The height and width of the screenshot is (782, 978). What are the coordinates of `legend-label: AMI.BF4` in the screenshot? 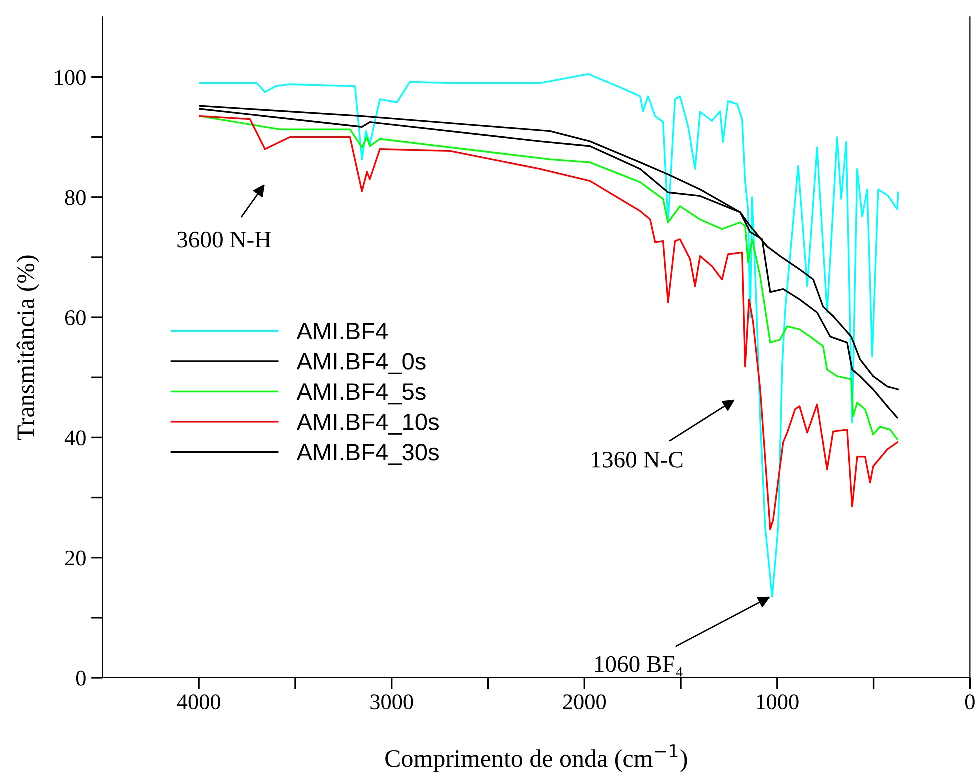 It's located at (342, 331).